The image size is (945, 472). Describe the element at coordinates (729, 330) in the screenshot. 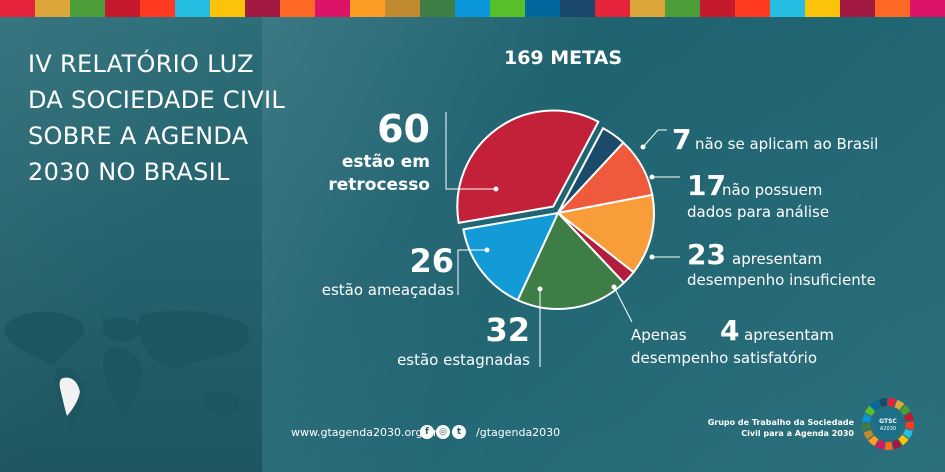

I see `slice-value-4: 4` at that location.